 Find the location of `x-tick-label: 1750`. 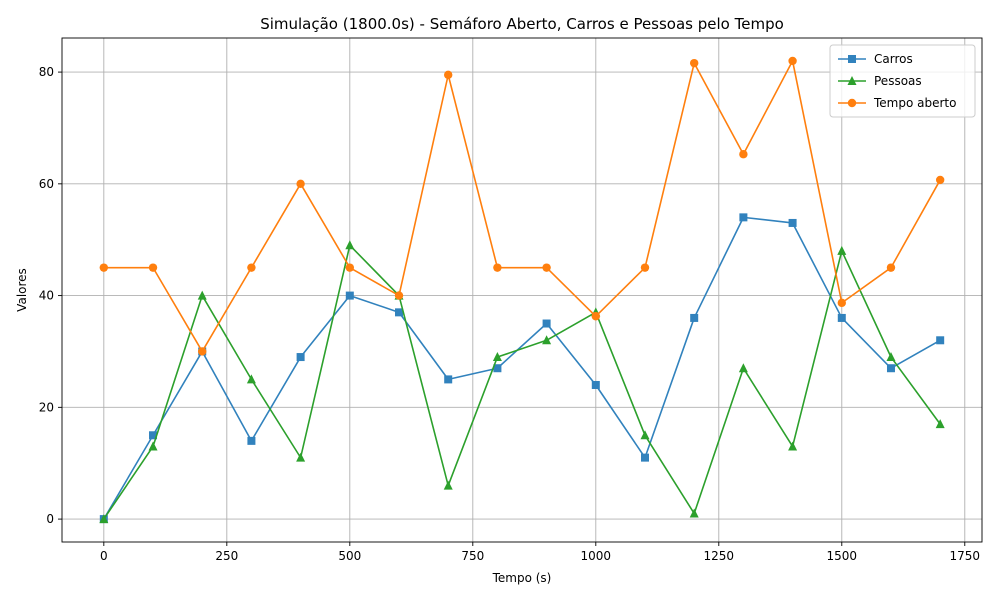

x-tick-label: 1750 is located at coordinates (965, 556).